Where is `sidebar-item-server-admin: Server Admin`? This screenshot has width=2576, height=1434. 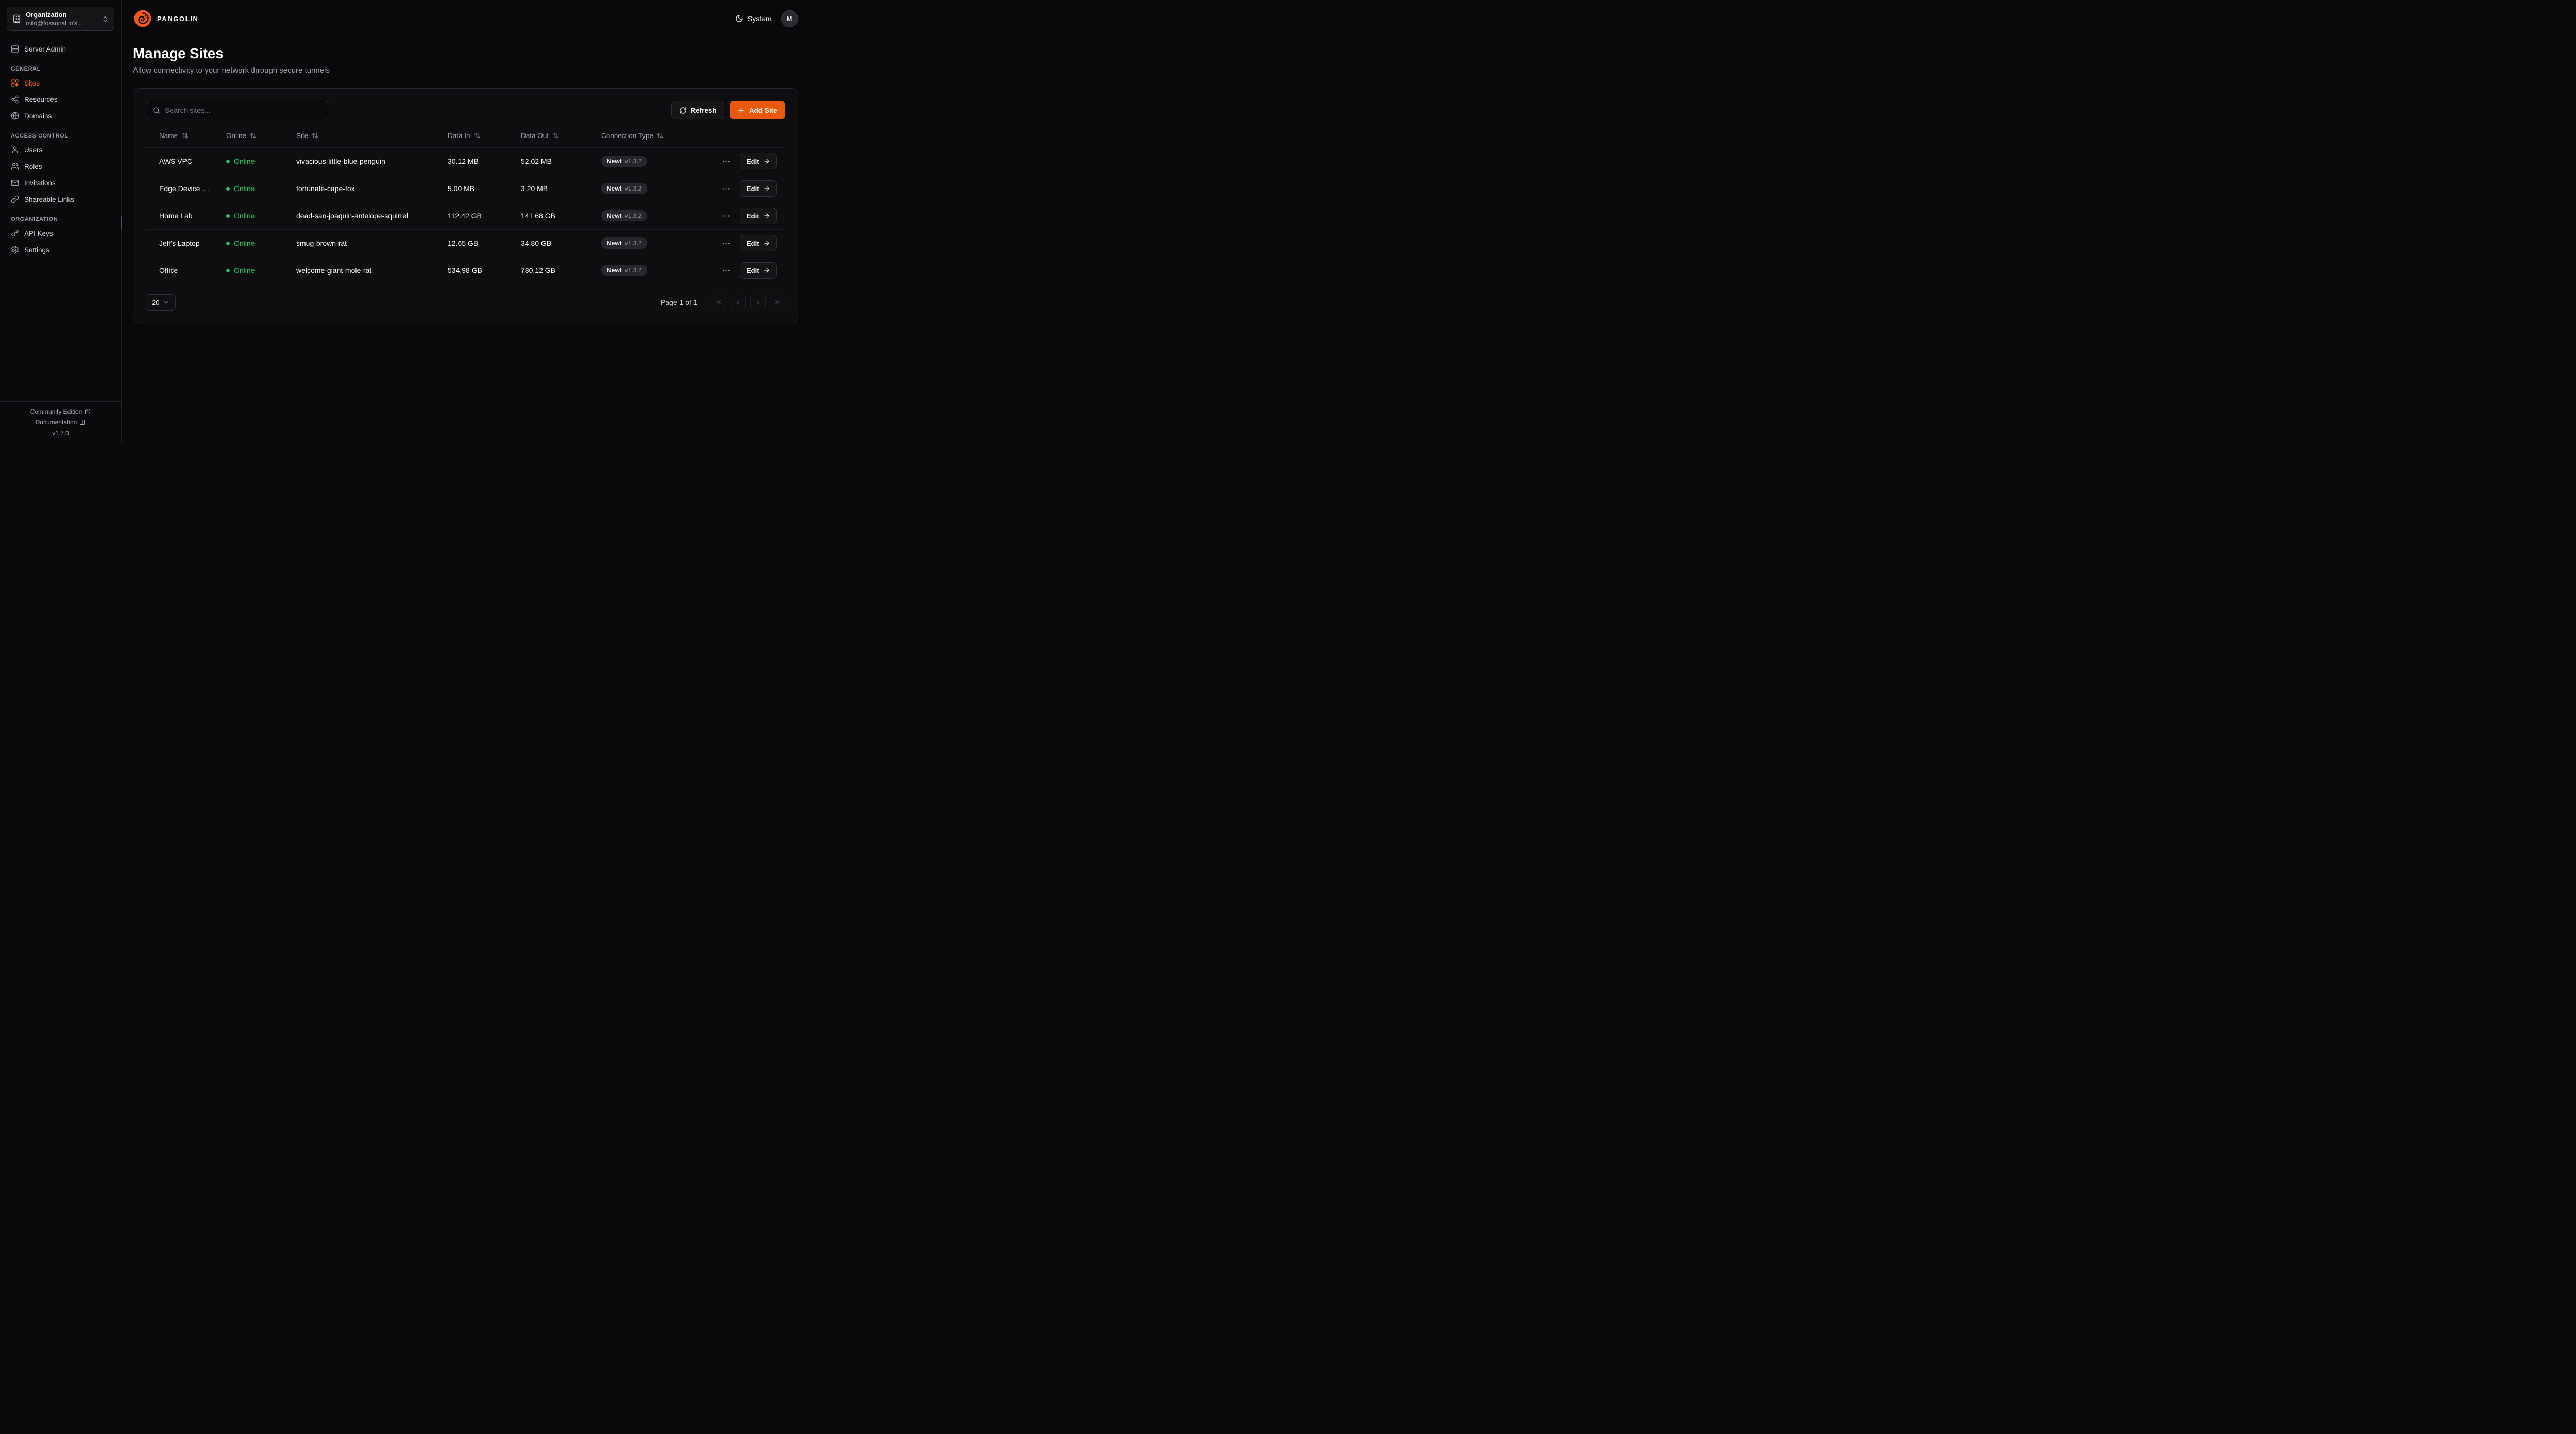 sidebar-item-server-admin: Server Admin is located at coordinates (60, 49).